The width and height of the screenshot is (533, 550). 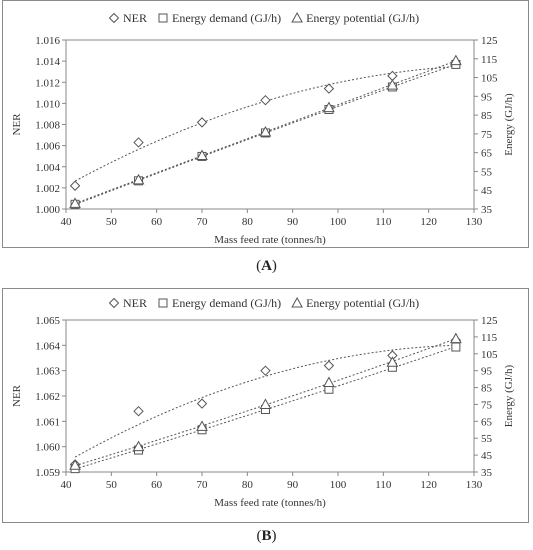 What do you see at coordinates (47, 62) in the screenshot?
I see `y-tick-label: 1.014` at bounding box center [47, 62].